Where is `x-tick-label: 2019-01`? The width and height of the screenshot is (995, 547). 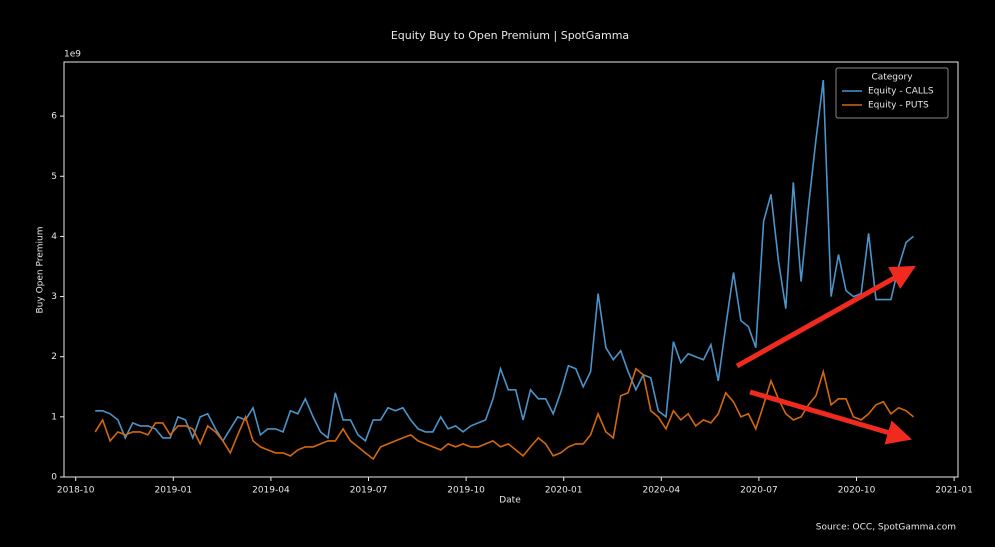
x-tick-label: 2019-01 is located at coordinates (174, 491).